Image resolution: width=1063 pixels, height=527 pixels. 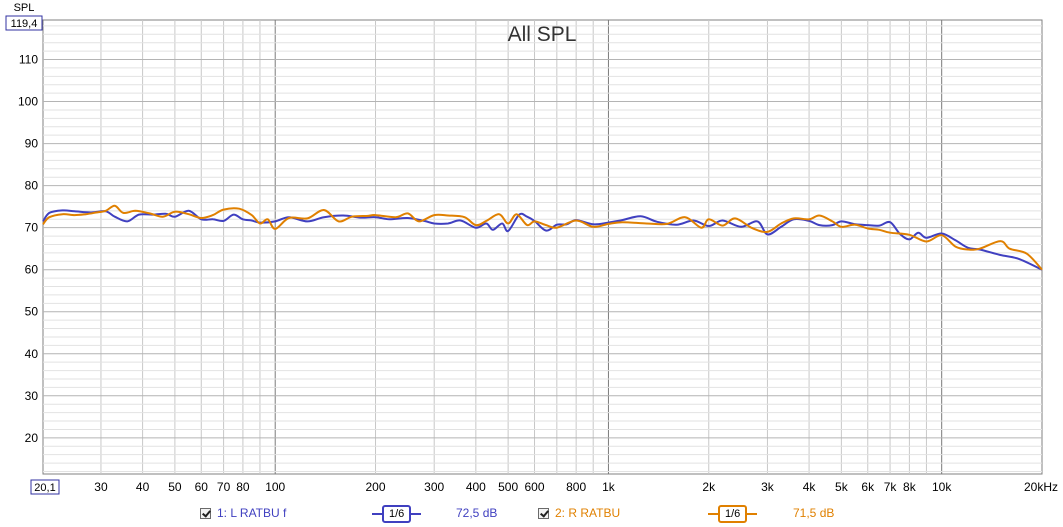 I want to click on y-tick-label: 50, so click(x=32, y=312).